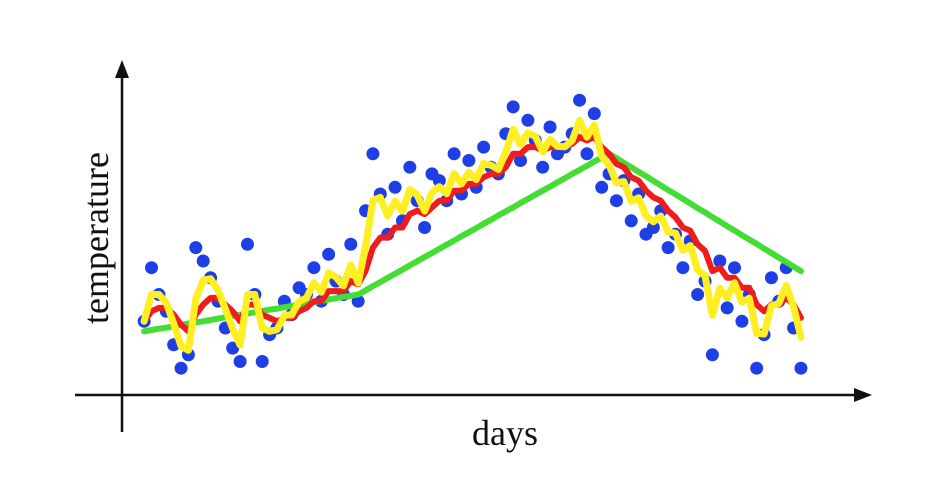 The width and height of the screenshot is (930, 492). What do you see at coordinates (122, 69) in the screenshot?
I see `y-arrow` at bounding box center [122, 69].